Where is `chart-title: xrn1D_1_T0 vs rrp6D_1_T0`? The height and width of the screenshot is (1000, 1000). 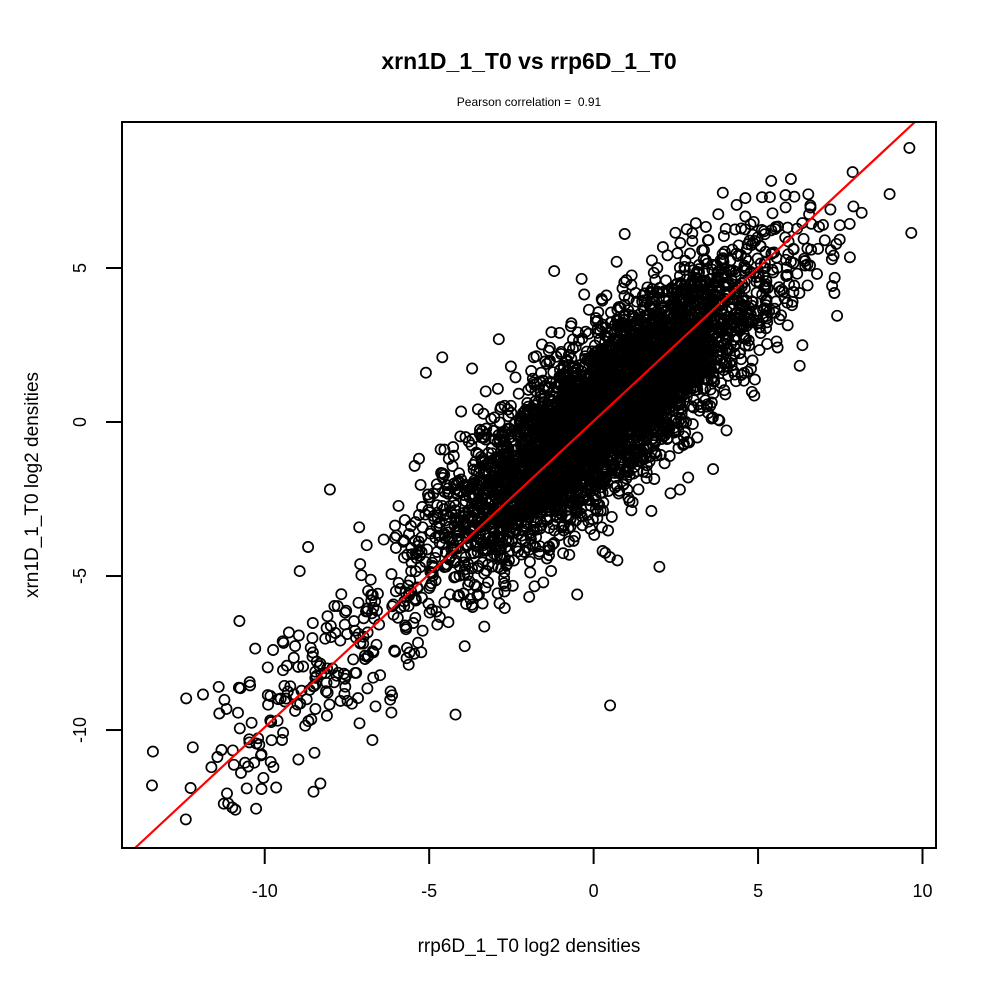
chart-title: xrn1D_1_T0 vs rrp6D_1_T0 is located at coordinates (529, 61).